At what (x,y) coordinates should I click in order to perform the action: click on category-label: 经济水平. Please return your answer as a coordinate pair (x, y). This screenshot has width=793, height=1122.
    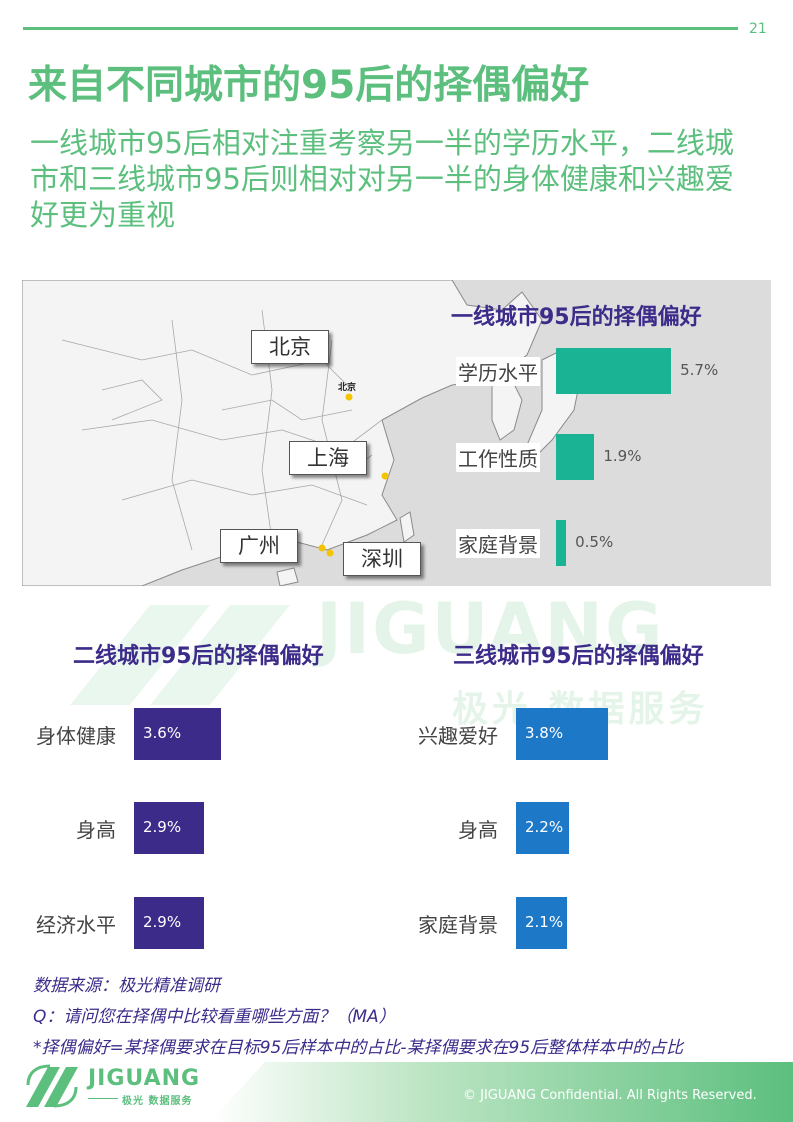
    Looking at the image, I should click on (76, 925).